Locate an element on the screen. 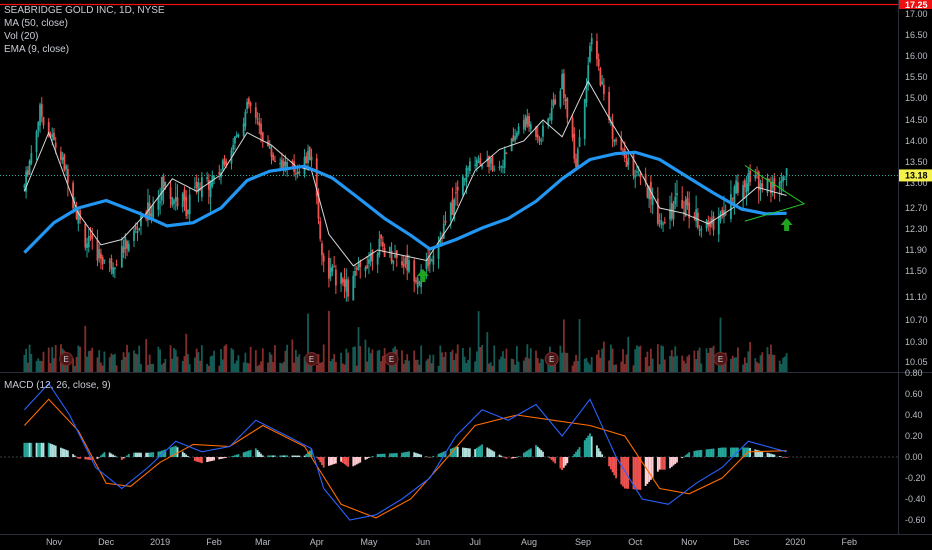 The height and width of the screenshot is (550, 932). top-price-tag is located at coordinates (915, 4).